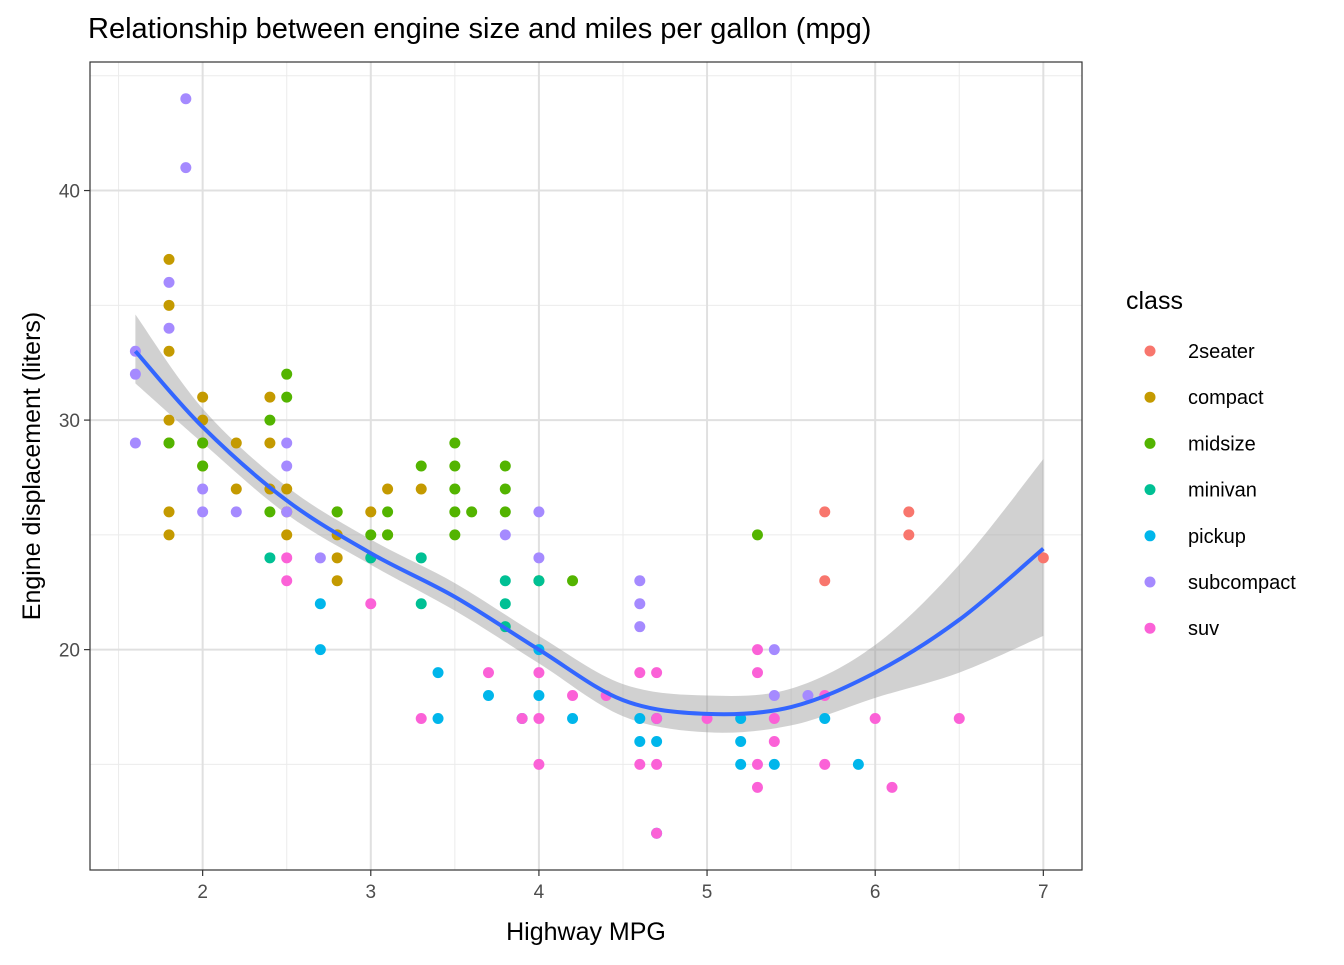  I want to click on x-tick-label: 3, so click(370, 892).